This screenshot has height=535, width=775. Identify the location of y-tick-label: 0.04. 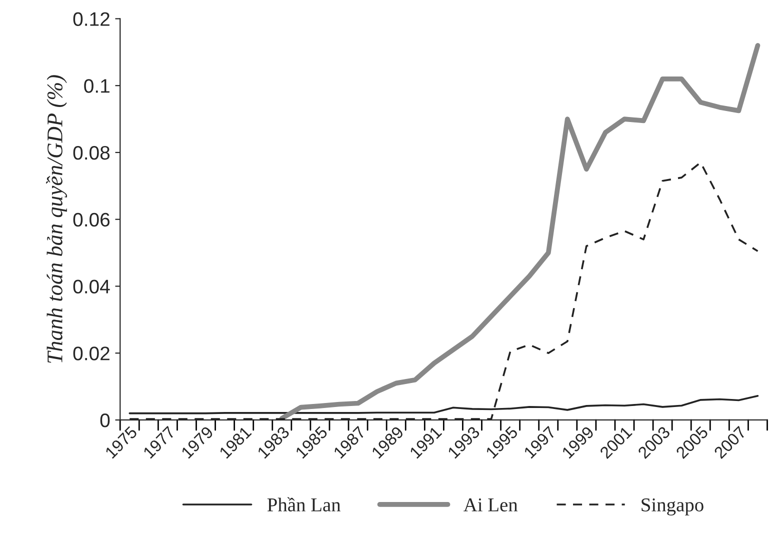
(91, 287).